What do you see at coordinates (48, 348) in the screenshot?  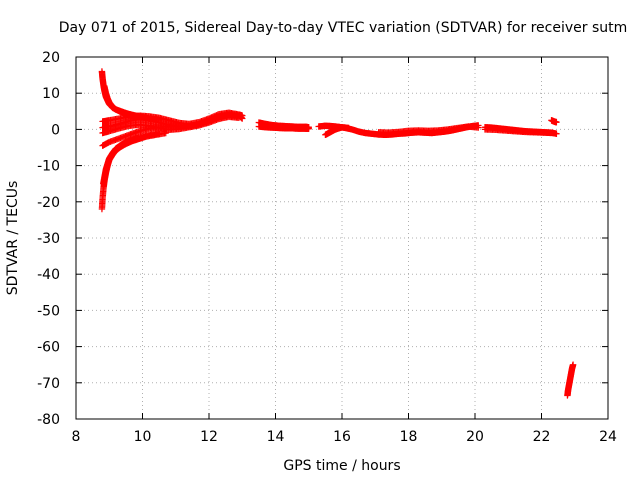 I see `y-tick-label: -60` at bounding box center [48, 348].